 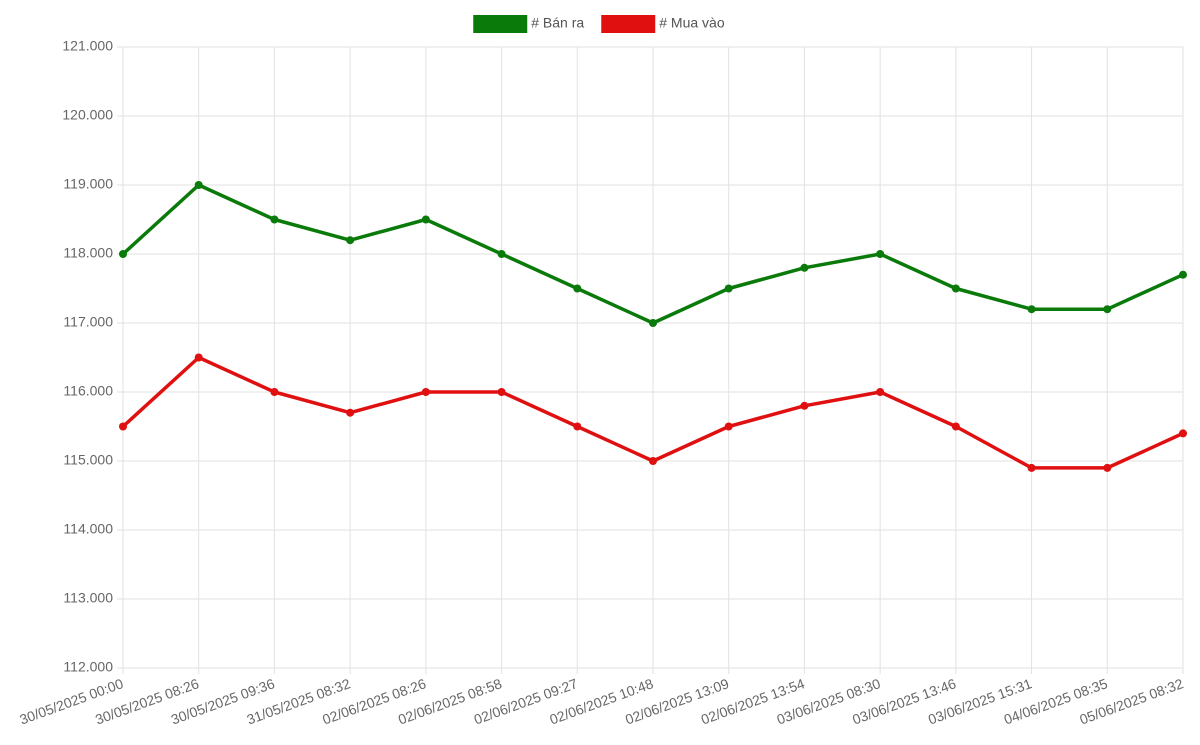 I want to click on legend-label: # Mua vào, so click(x=692, y=23).